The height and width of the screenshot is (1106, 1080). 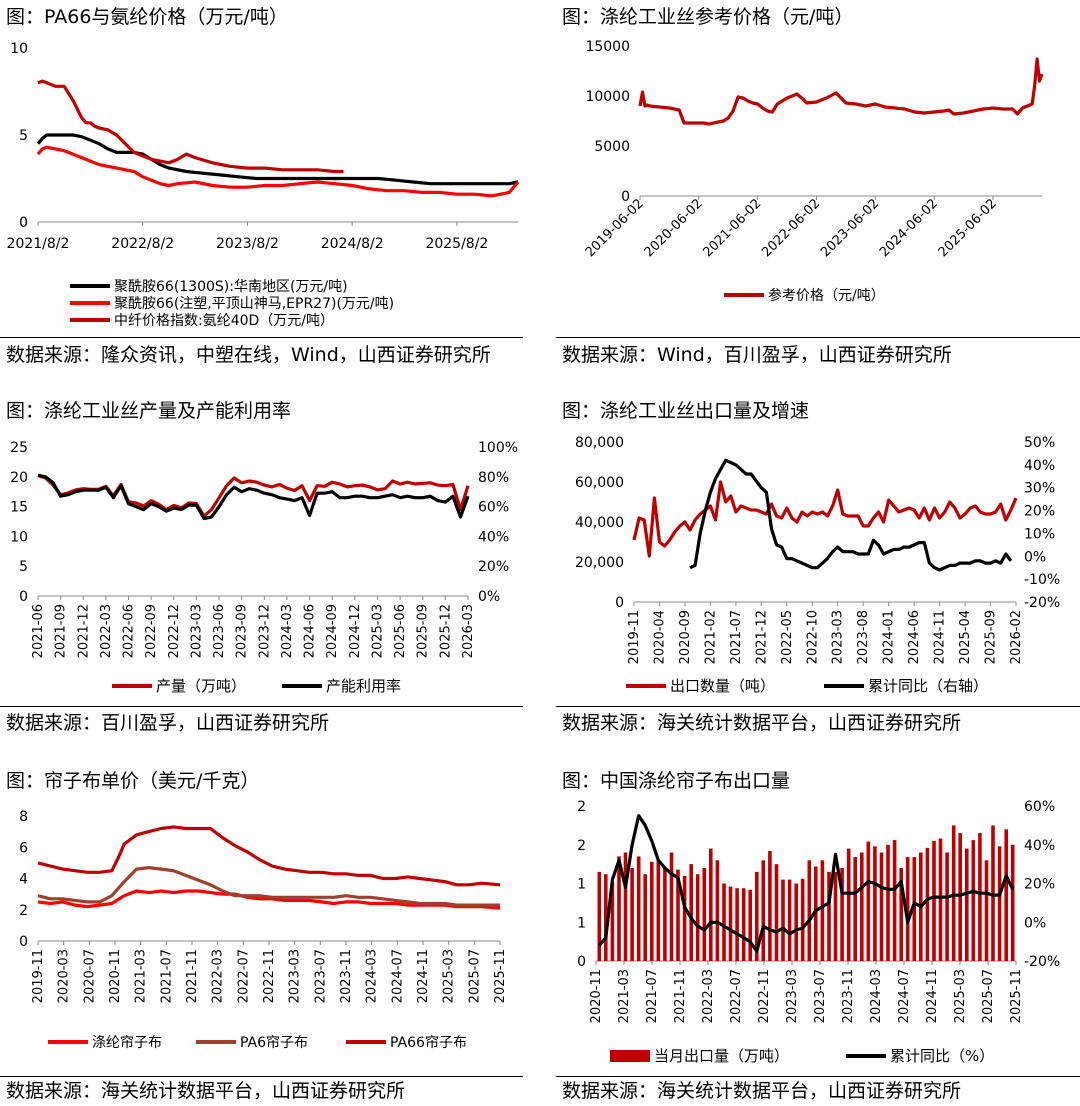 I want to click on x-tick-label: 2023-06, so click(x=219, y=631).